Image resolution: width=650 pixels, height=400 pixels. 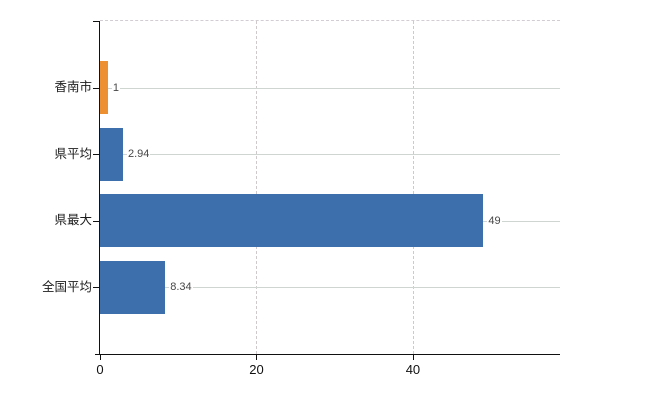 What do you see at coordinates (115, 87) in the screenshot?
I see `bar-value-label: 1` at bounding box center [115, 87].